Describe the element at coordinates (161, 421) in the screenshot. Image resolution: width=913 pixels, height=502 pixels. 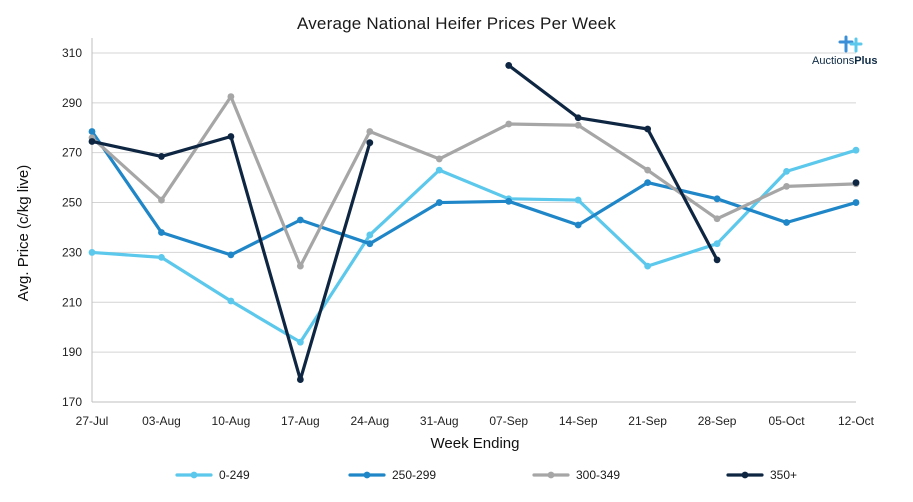
I see `x-tick-label: 03-Aug` at that location.